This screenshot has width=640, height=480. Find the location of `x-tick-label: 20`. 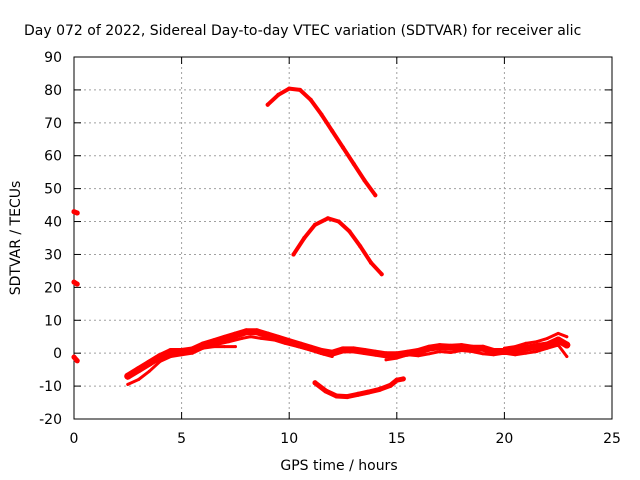

x-tick-label: 20 is located at coordinates (504, 439).